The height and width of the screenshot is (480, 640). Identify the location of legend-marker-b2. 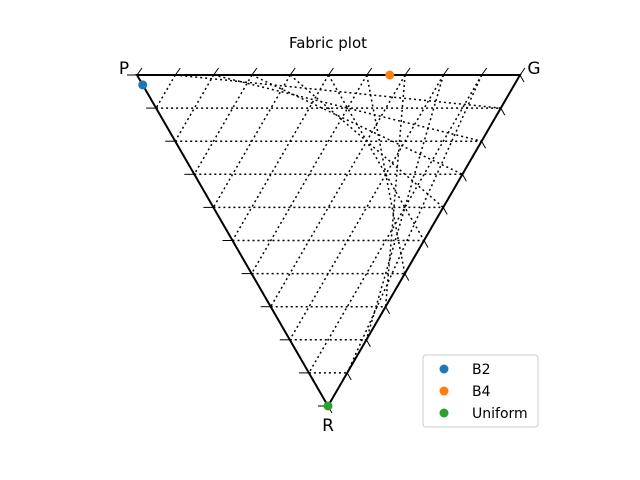
(444, 369).